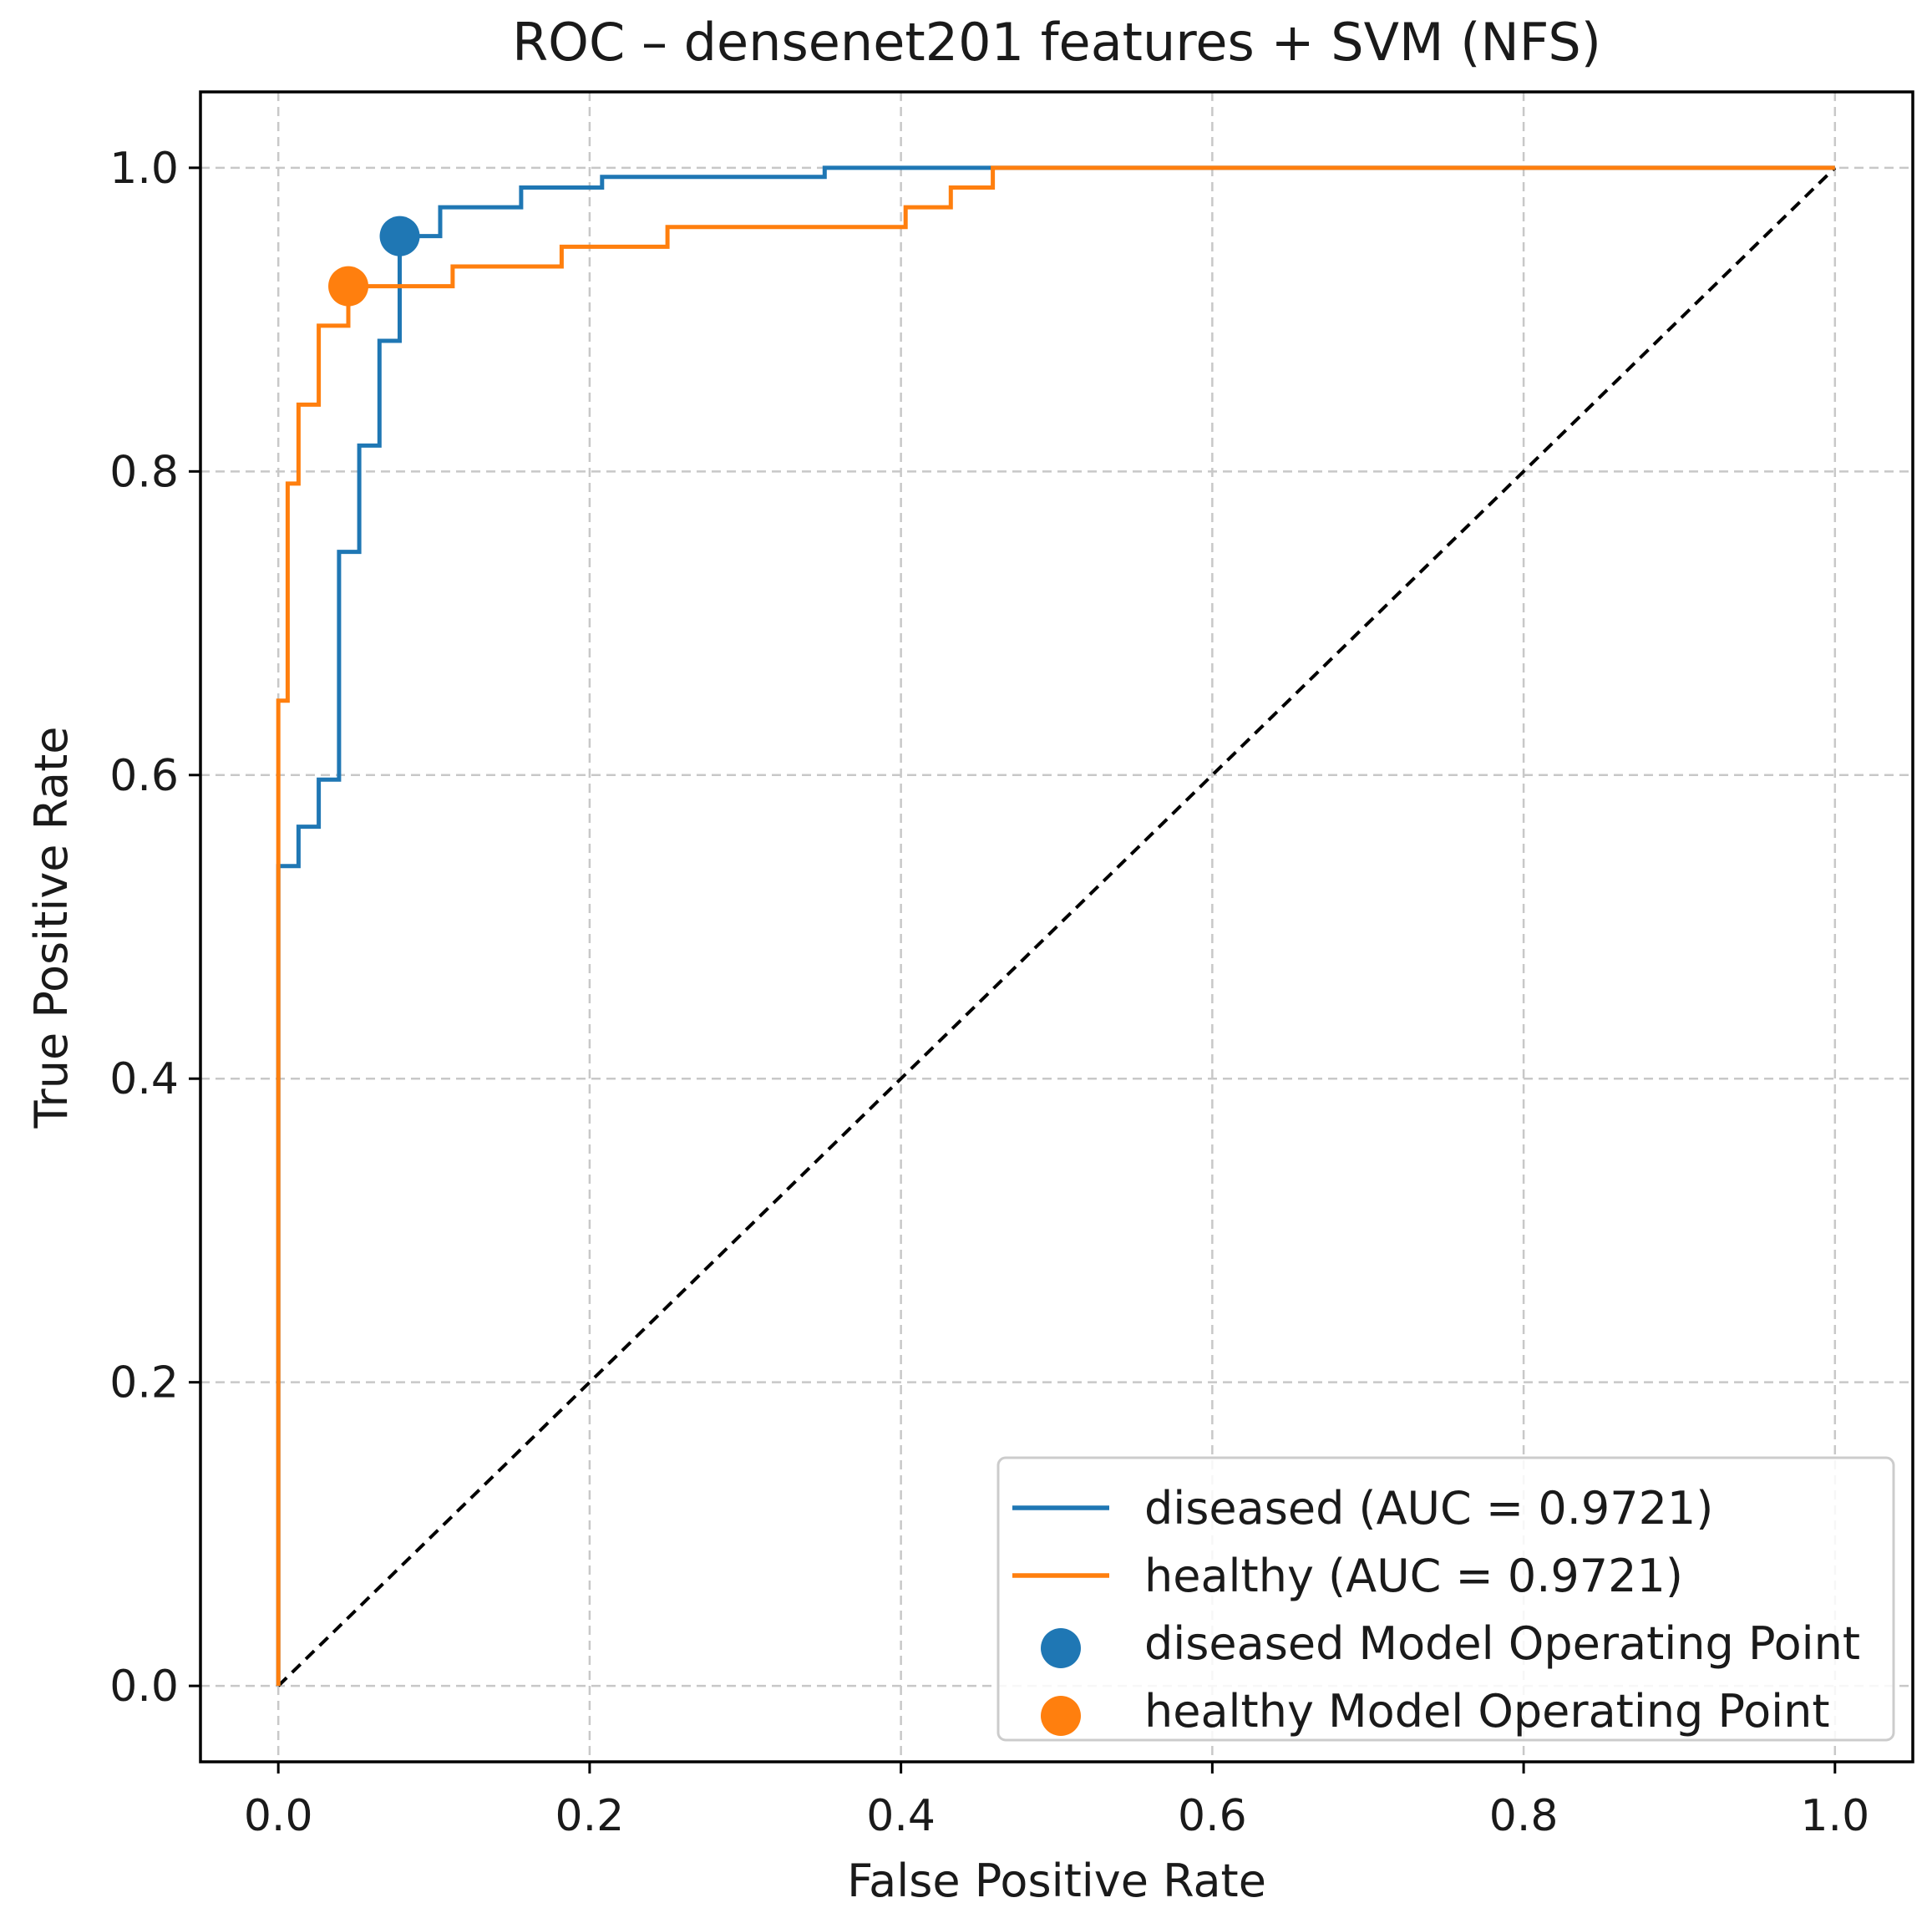  What do you see at coordinates (901, 1816) in the screenshot?
I see `x-tick-label-2: 0.4` at bounding box center [901, 1816].